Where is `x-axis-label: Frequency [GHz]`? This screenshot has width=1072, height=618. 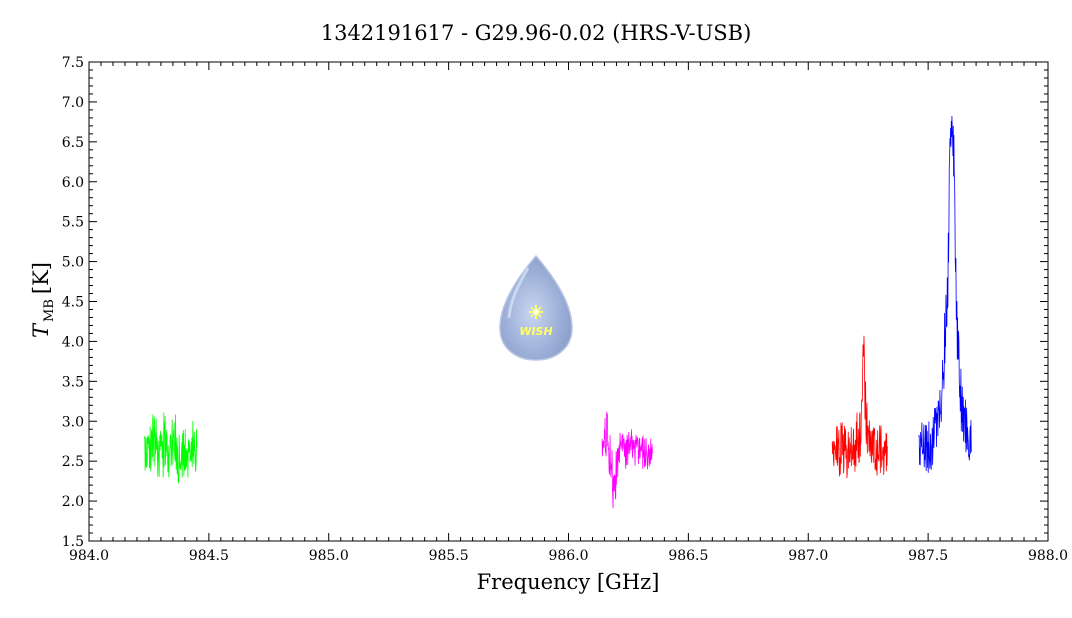
x-axis-label: Frequency [GHz] is located at coordinates (568, 582).